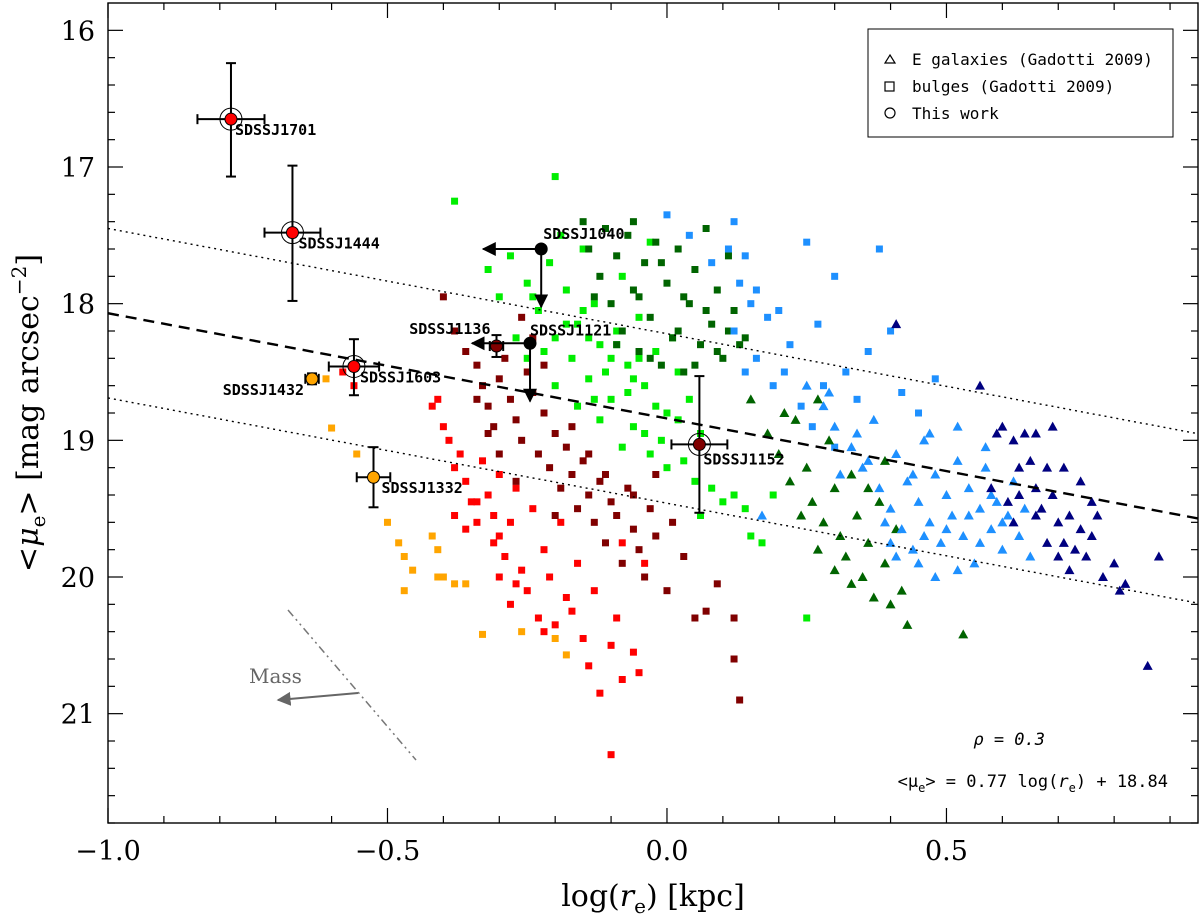 This screenshot has height=917, width=1200. Describe the element at coordinates (409, 477) in the screenshot. I see `this-work-point: SDSSJ1332` at that location.